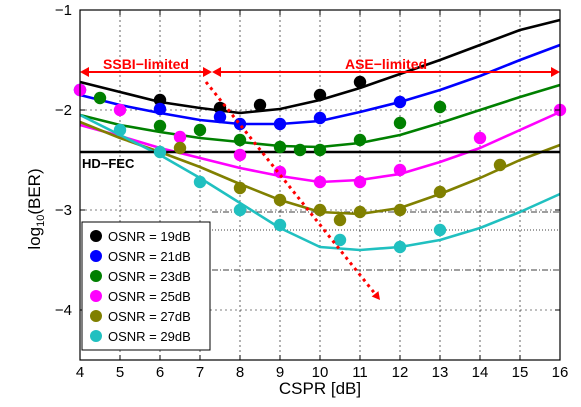  Describe the element at coordinates (63, 310) in the screenshot. I see `y-tick-label: −4` at that location.